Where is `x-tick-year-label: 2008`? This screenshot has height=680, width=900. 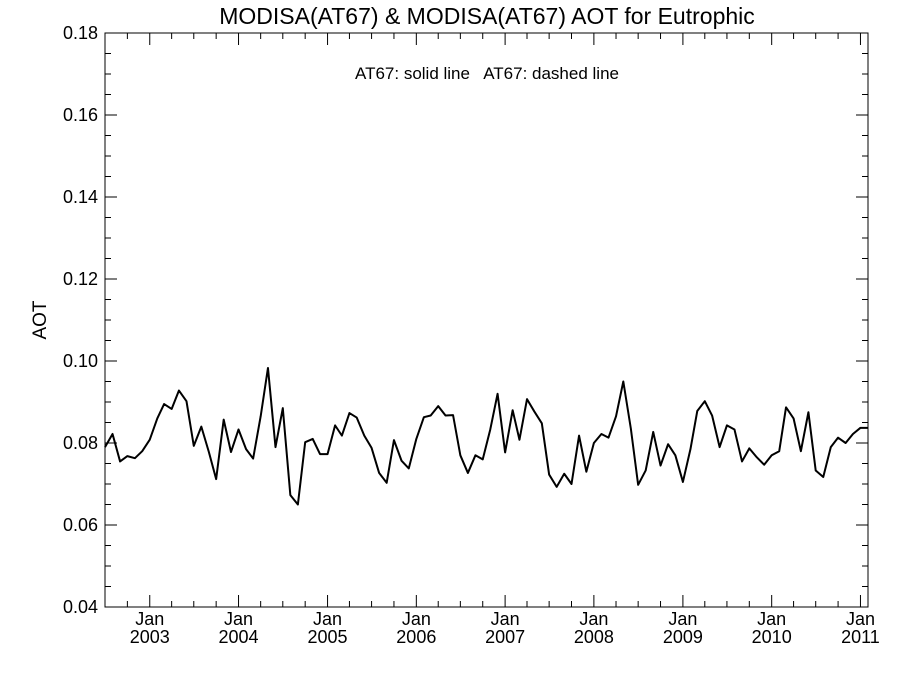
x-tick-year-label: 2008 is located at coordinates (594, 637).